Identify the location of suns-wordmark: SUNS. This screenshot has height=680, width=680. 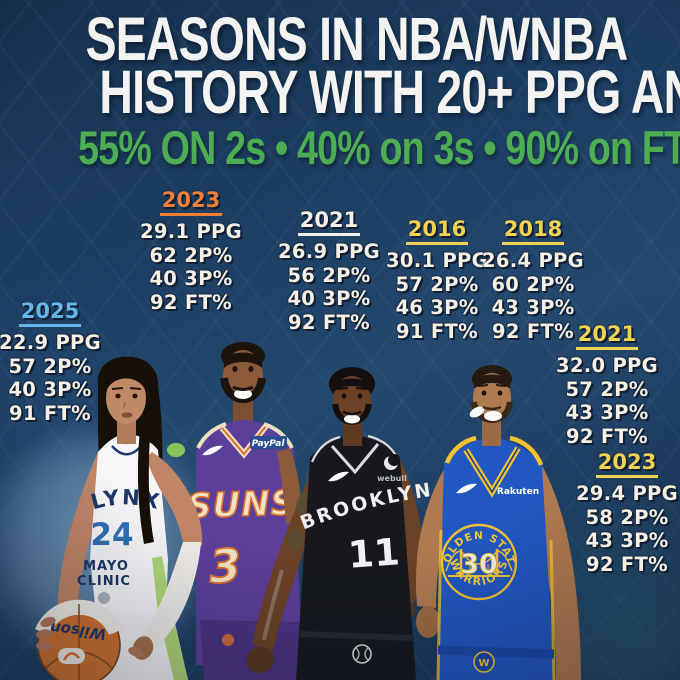
(241, 505).